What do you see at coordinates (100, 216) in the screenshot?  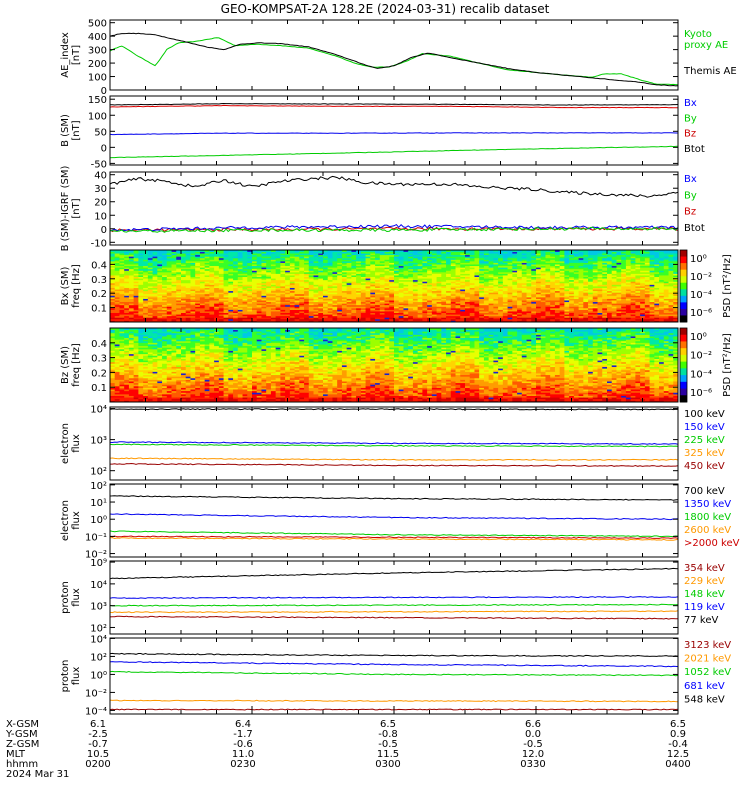 I see `y-tick-label: 10` at bounding box center [100, 216].